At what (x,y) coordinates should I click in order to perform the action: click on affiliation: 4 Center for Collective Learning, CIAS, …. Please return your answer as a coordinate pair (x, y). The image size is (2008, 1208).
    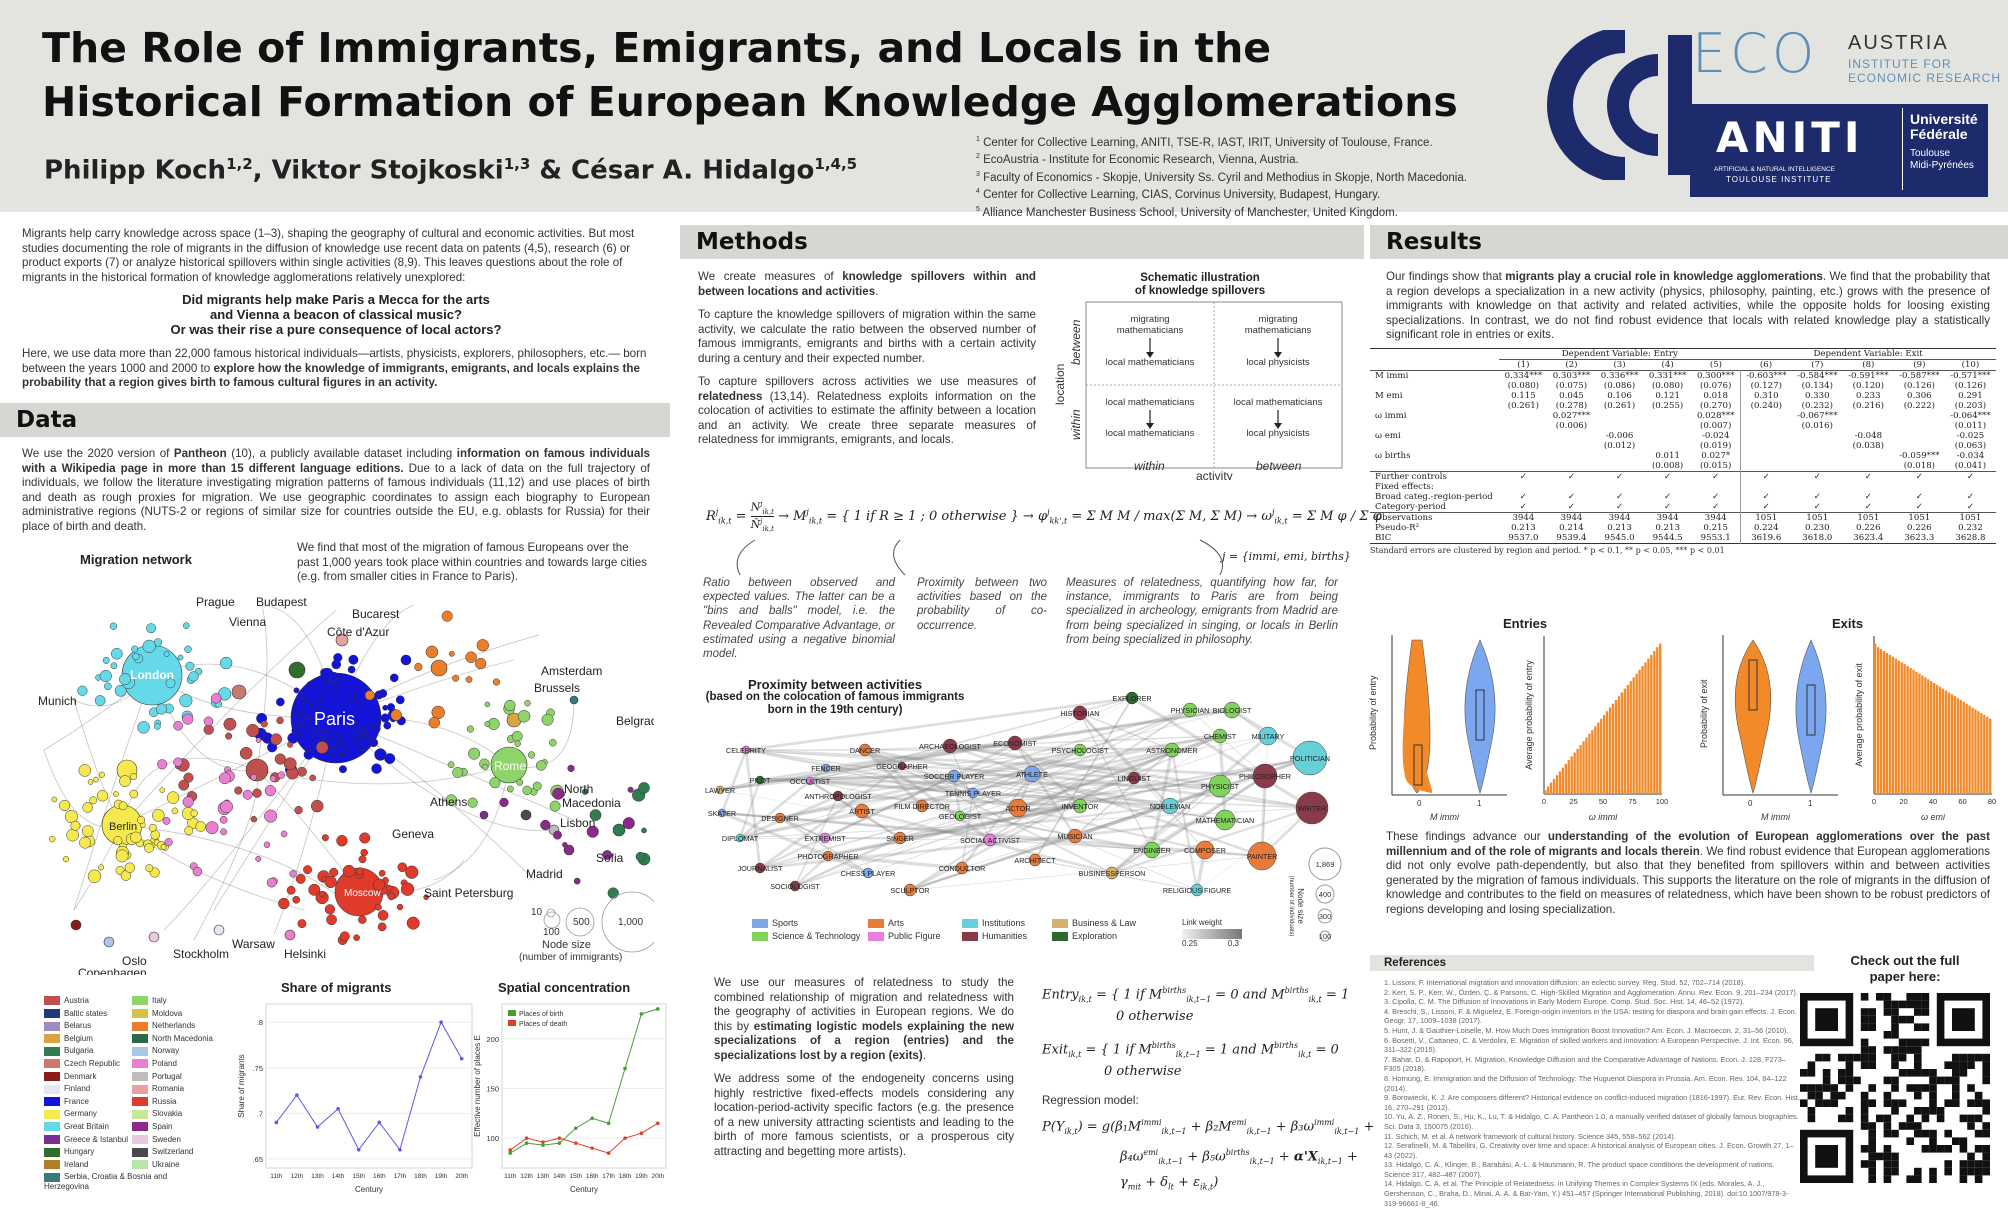
    Looking at the image, I should click on (1178, 195).